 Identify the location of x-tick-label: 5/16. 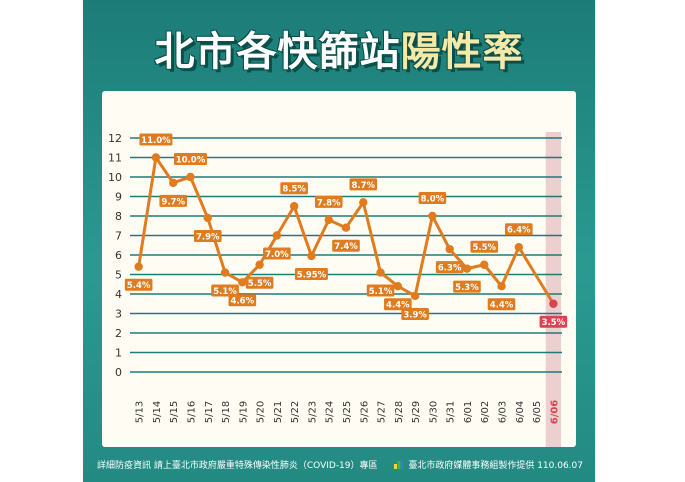
(191, 412).